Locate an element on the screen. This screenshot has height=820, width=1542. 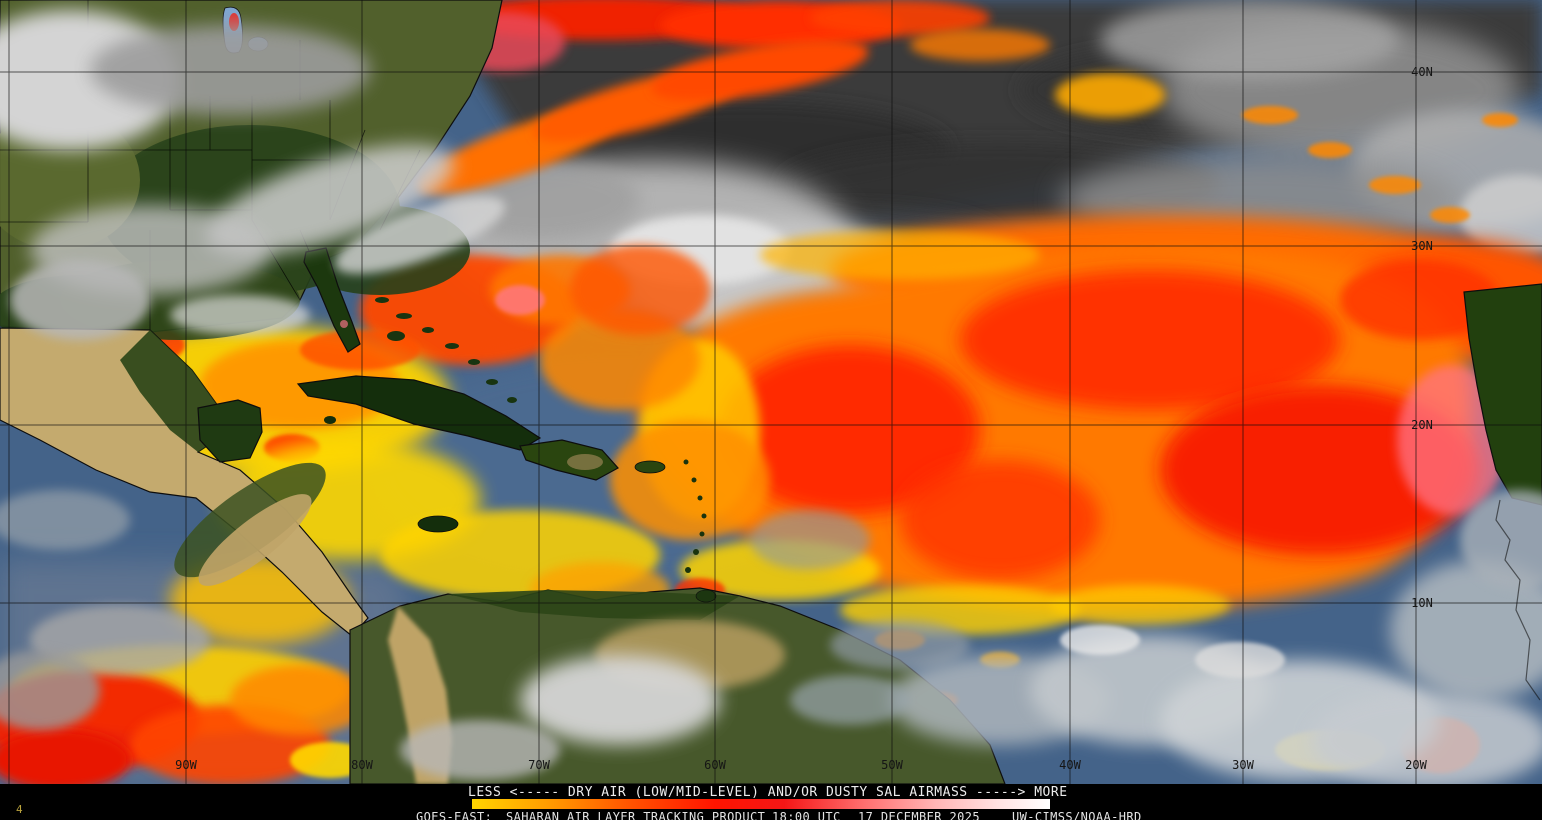
product-source: GOES-EAST: is located at coordinates (454, 815).